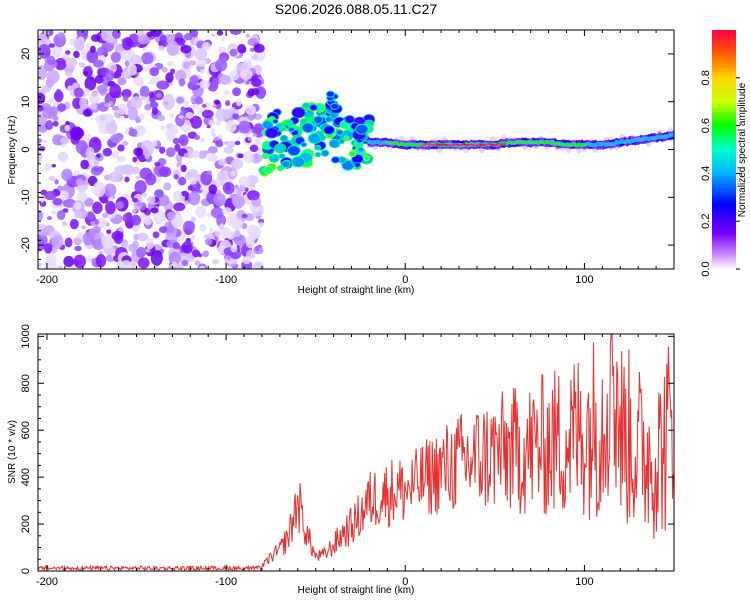 This screenshot has width=750, height=600. I want to click on x-tick-label: -100, so click(226, 280).